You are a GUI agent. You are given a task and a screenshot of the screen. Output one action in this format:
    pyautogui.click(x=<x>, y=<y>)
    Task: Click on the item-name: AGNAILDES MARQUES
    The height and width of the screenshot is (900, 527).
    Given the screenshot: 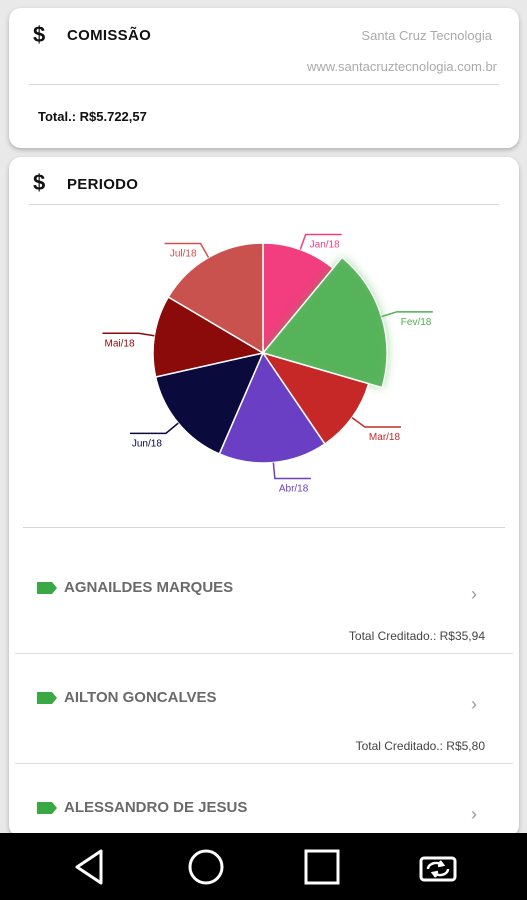 What is the action you would take?
    pyautogui.click(x=149, y=587)
    